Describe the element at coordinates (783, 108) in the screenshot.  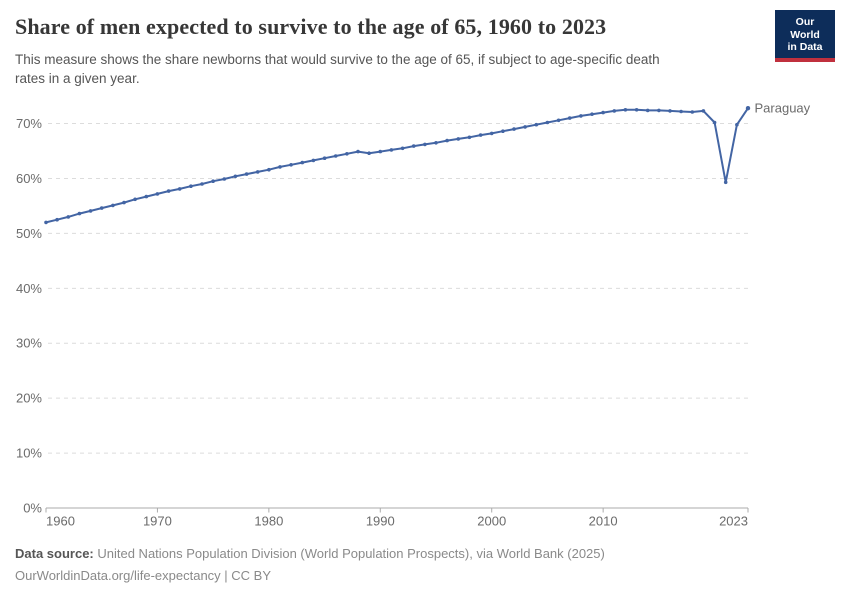
I see `entity-label-paraguay: Paraguay` at that location.